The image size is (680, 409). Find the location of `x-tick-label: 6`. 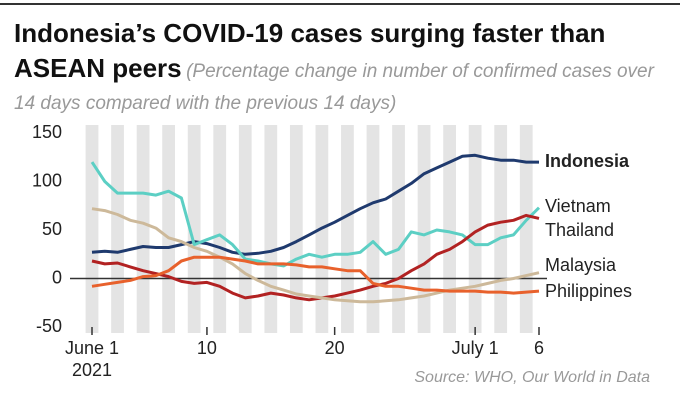

x-tick-label: 6 is located at coordinates (539, 348).